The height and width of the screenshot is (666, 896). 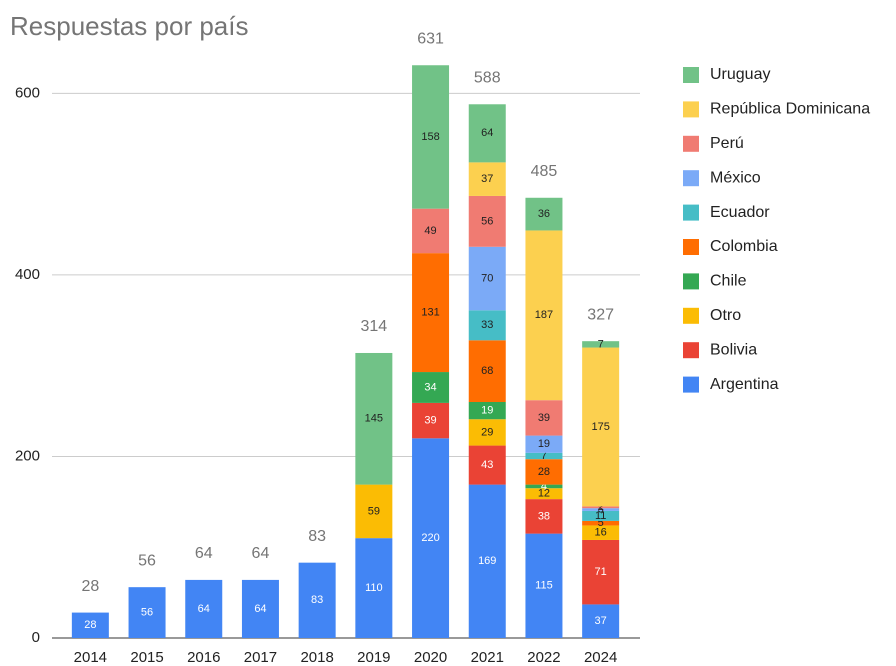 I want to click on x-tick-label: 2016, so click(x=203, y=657).